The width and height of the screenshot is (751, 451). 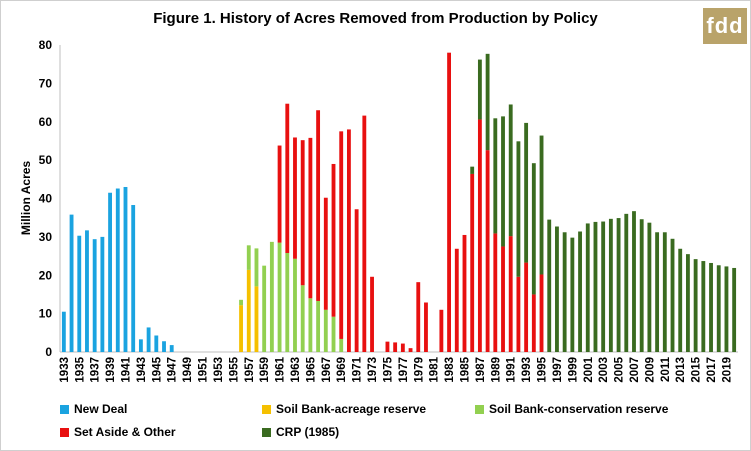 What do you see at coordinates (604, 370) in the screenshot?
I see `x-tick-label: 2003` at bounding box center [604, 370].